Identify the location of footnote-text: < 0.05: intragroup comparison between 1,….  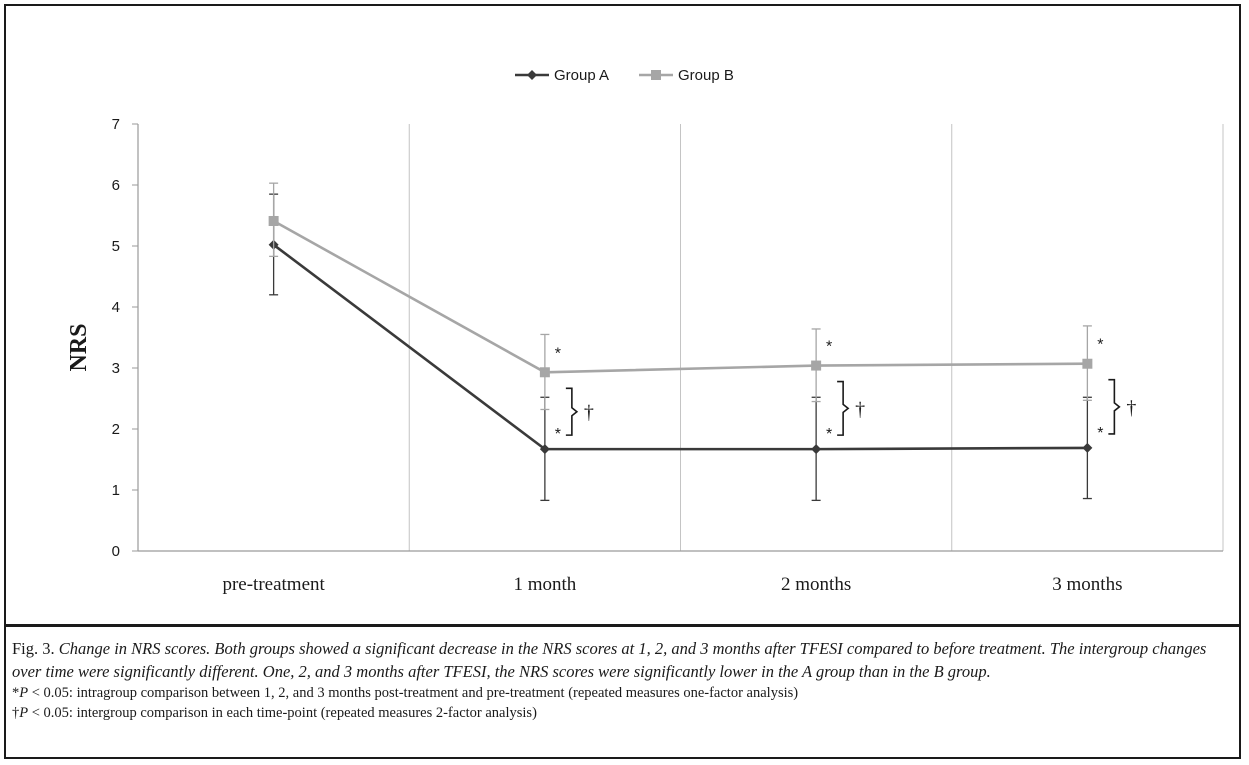
(413, 693).